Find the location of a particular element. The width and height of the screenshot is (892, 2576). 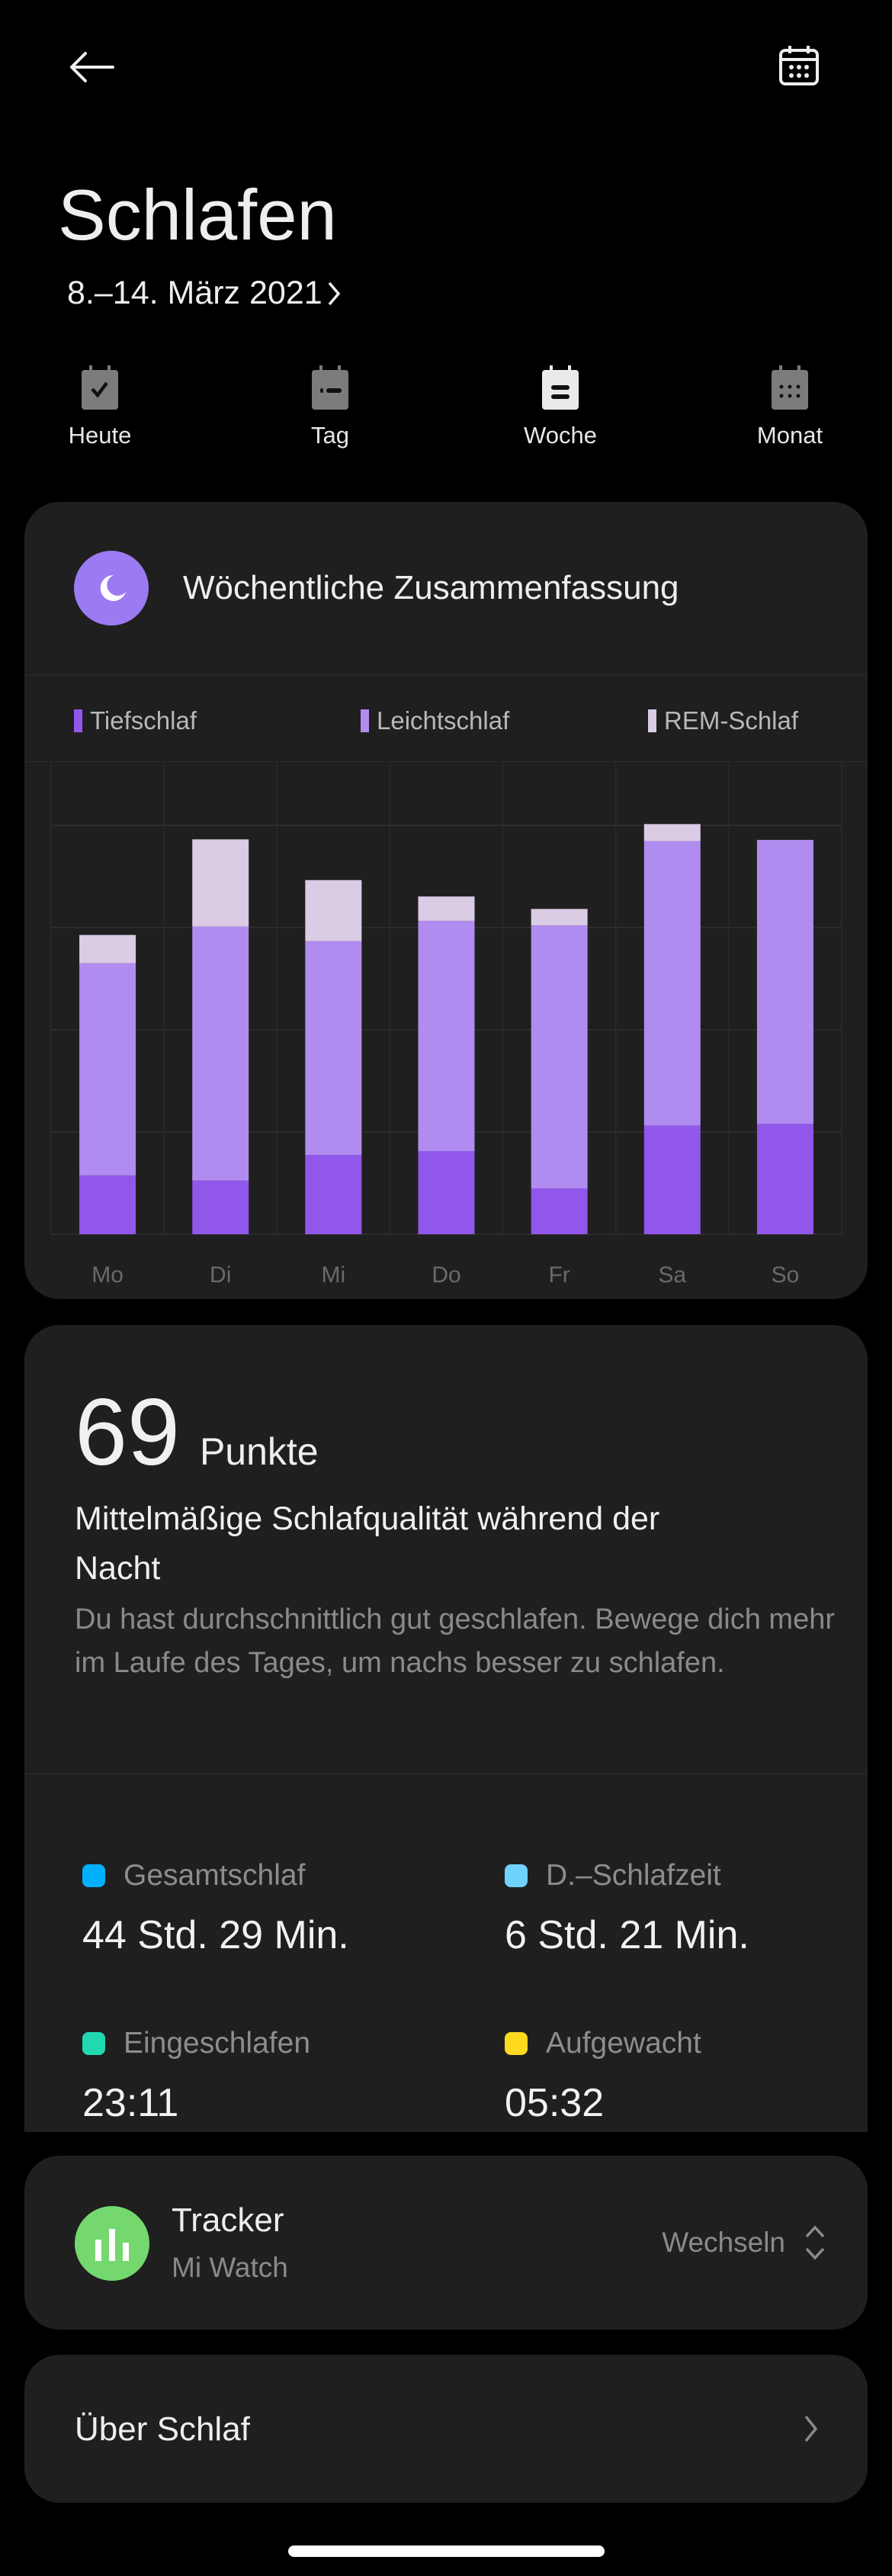

back-button is located at coordinates (93, 67).